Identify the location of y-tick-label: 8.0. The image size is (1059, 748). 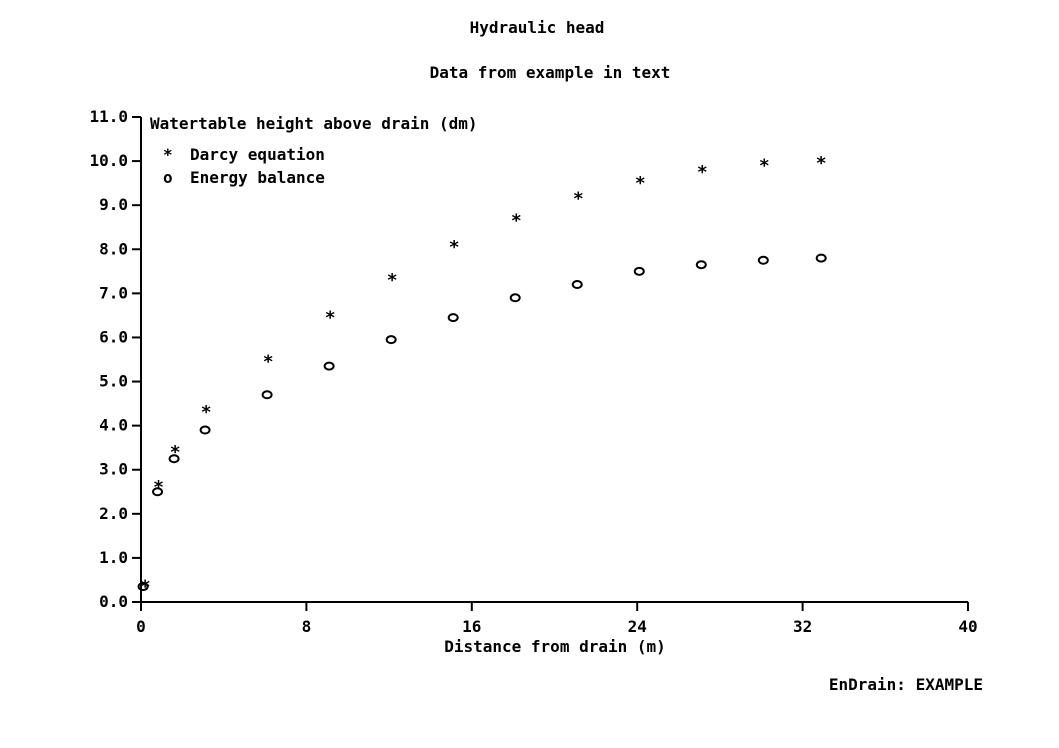
(113, 248).